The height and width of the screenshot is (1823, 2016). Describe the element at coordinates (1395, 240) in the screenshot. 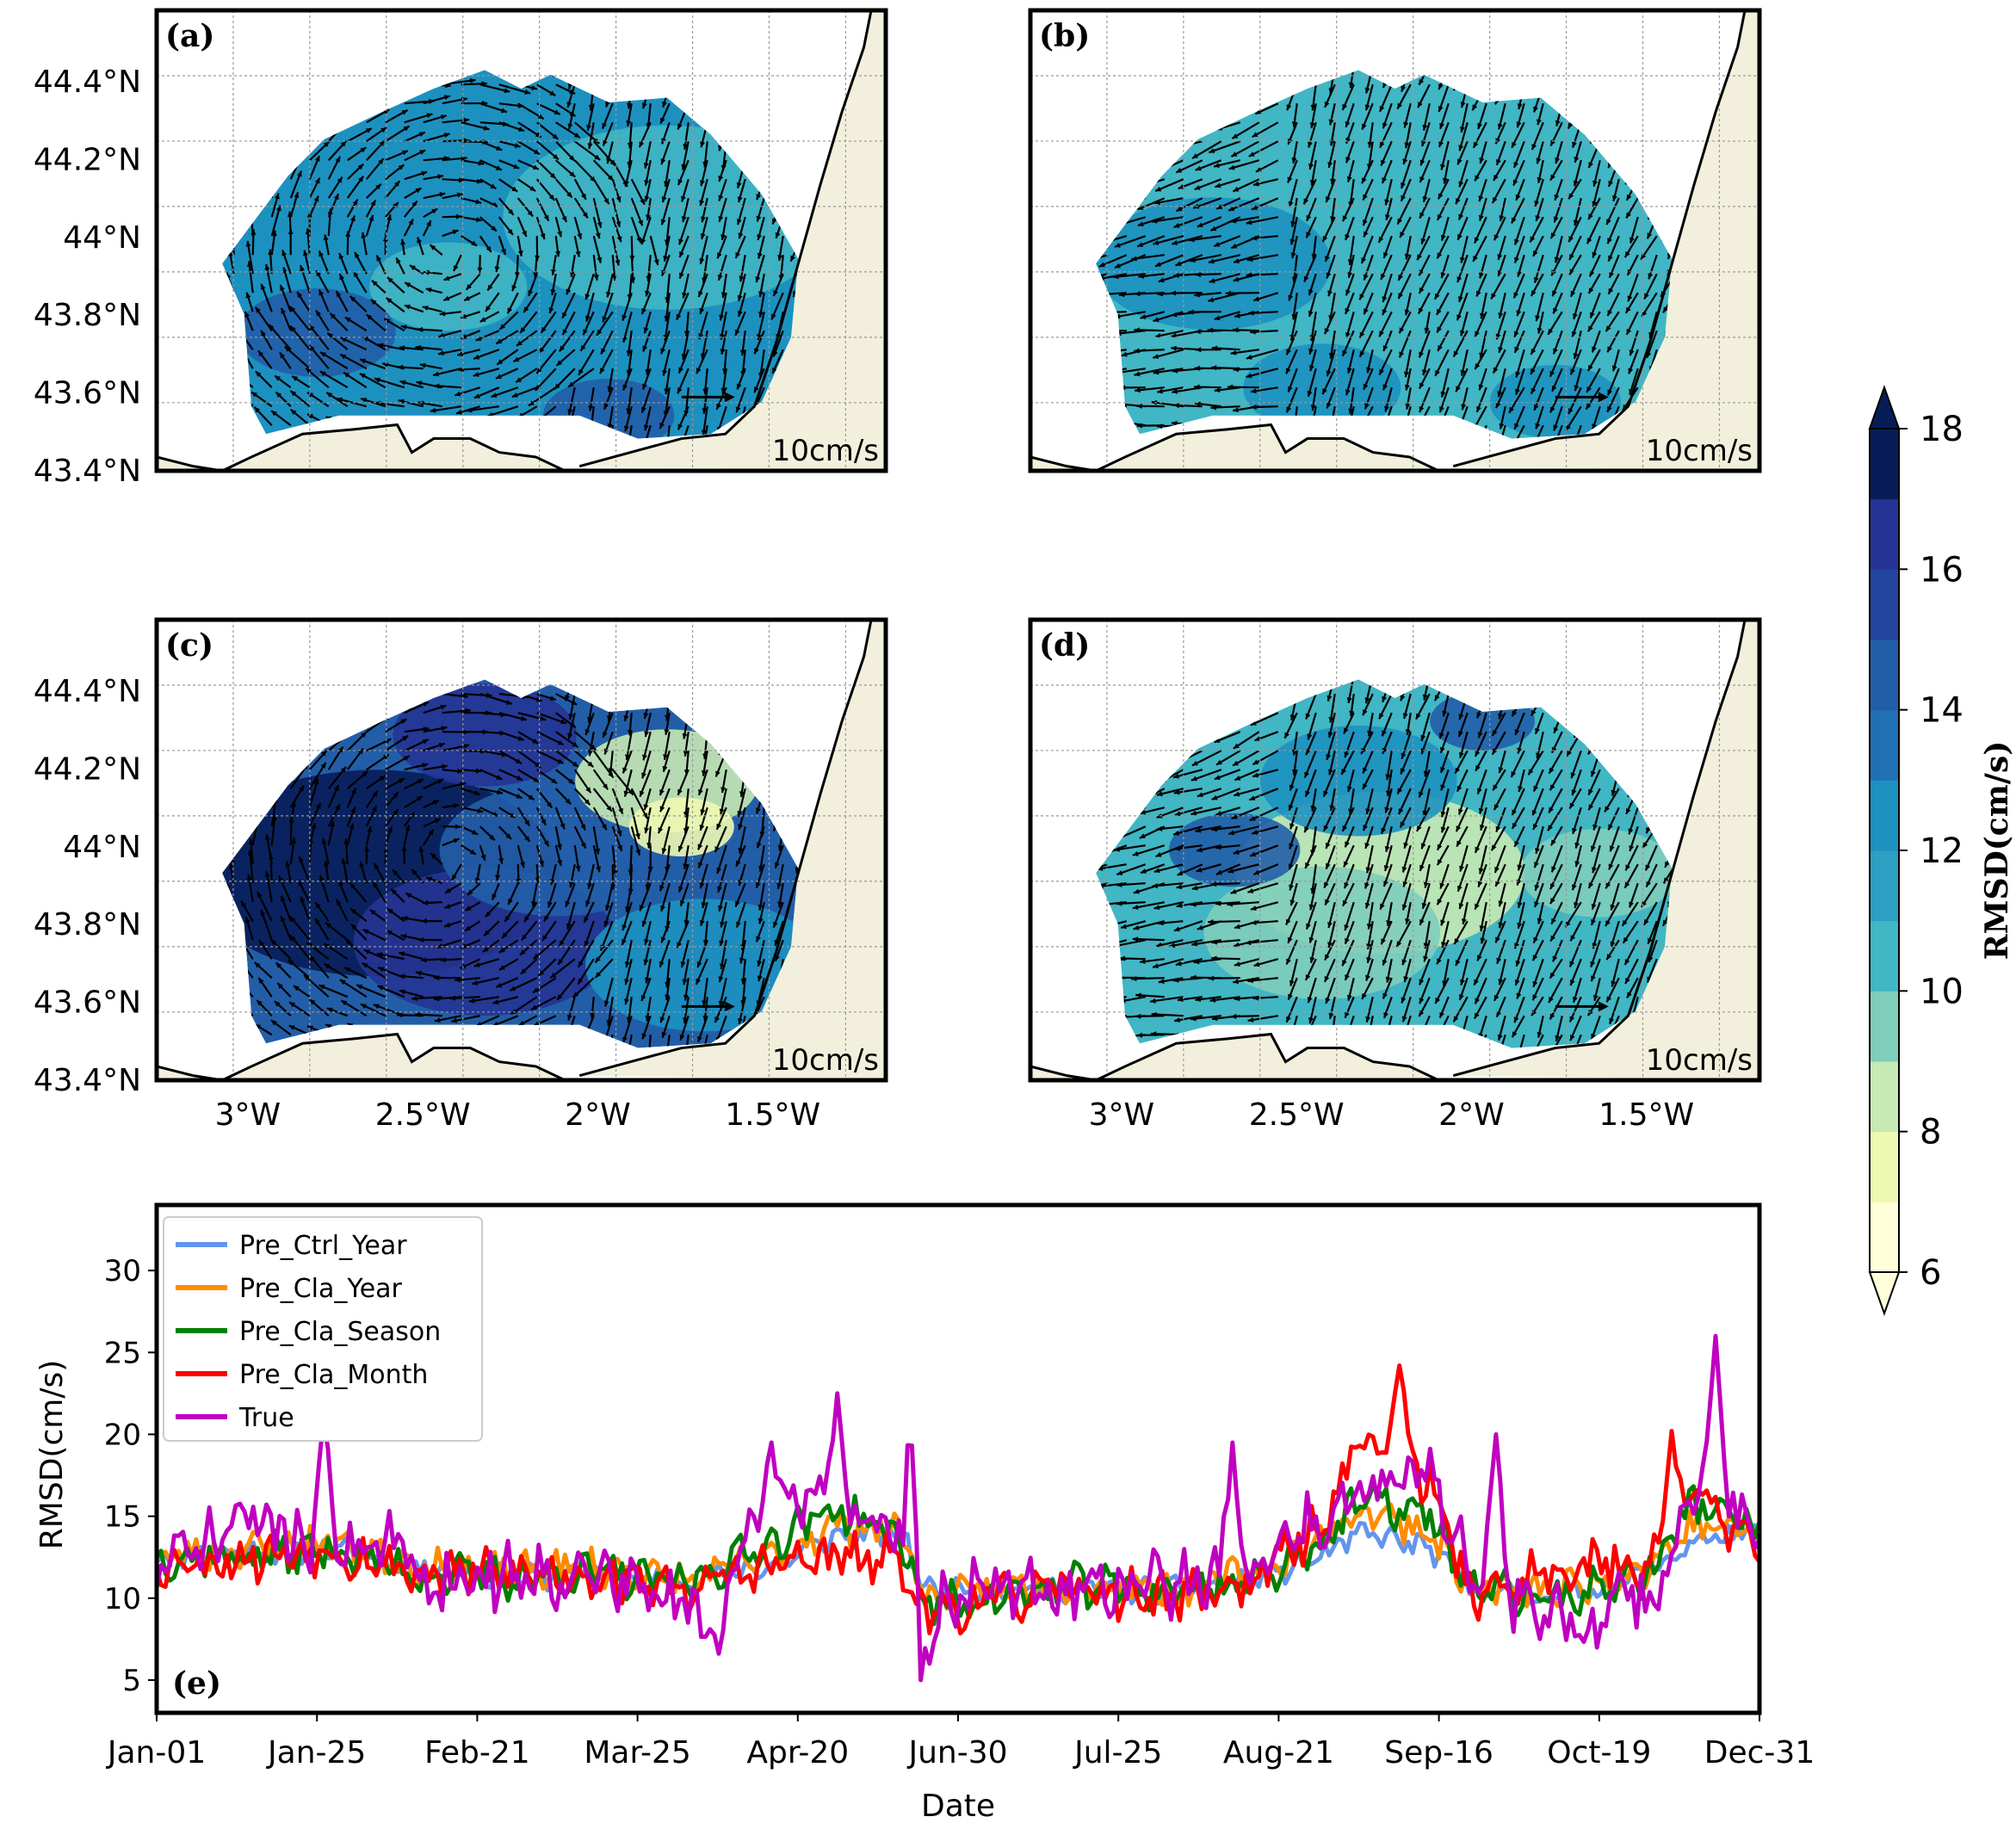

I see `map-area` at that location.